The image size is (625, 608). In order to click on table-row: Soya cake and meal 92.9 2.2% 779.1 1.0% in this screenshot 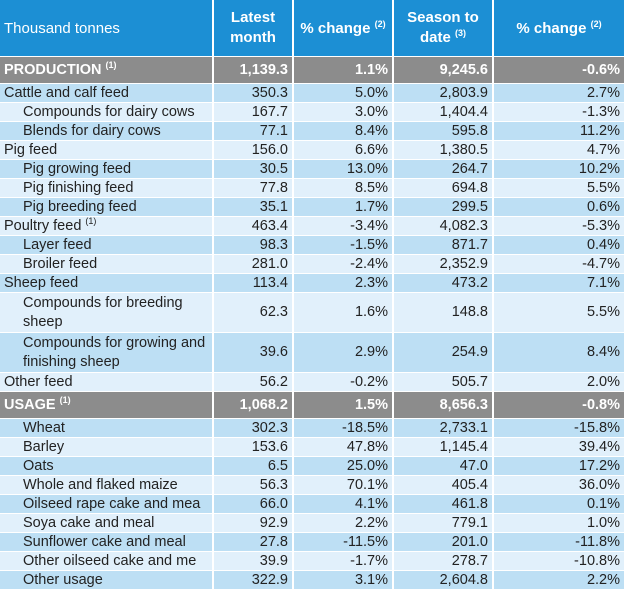, I will do `click(312, 523)`.